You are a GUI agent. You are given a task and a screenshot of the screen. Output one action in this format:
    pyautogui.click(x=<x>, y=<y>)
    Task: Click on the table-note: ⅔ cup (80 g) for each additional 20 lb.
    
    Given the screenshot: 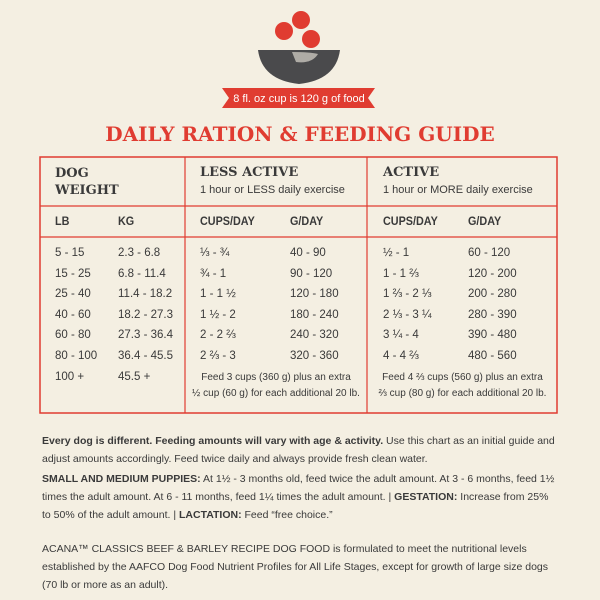 What is the action you would take?
    pyautogui.click(x=462, y=393)
    